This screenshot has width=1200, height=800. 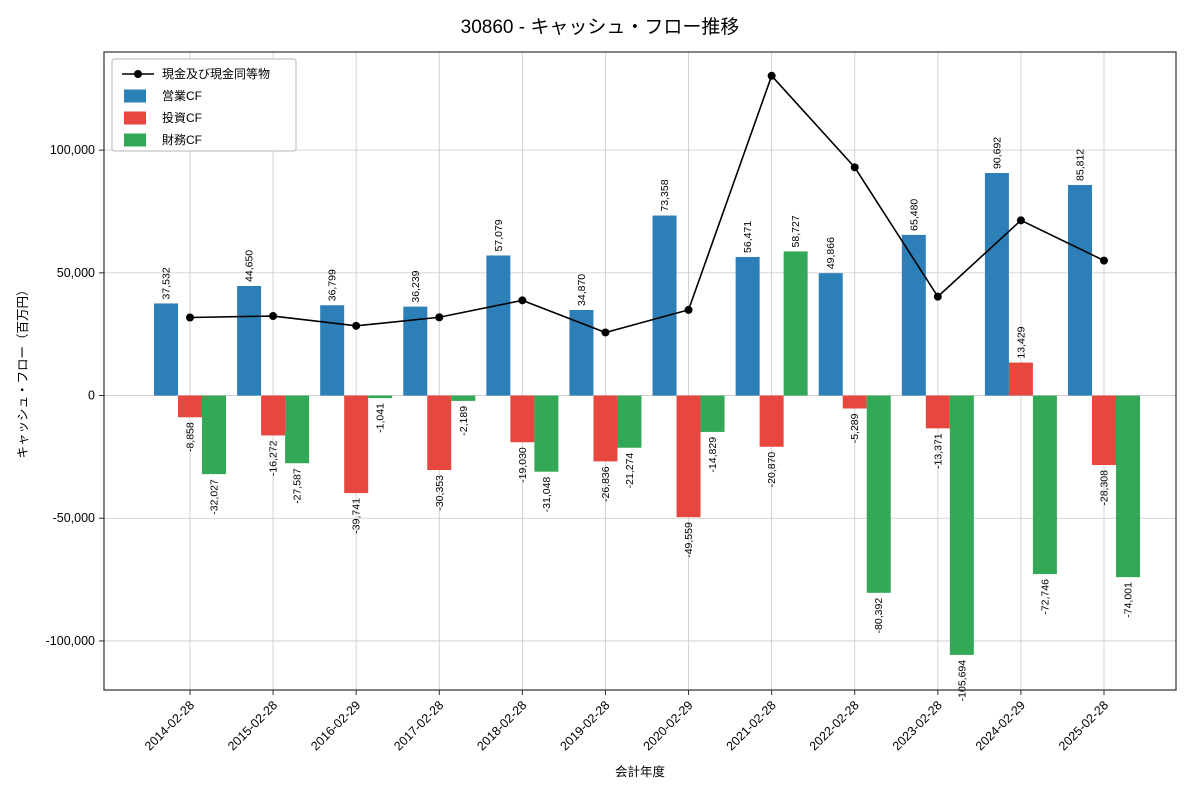 I want to click on legend-label: 財務CF, so click(x=182, y=139).